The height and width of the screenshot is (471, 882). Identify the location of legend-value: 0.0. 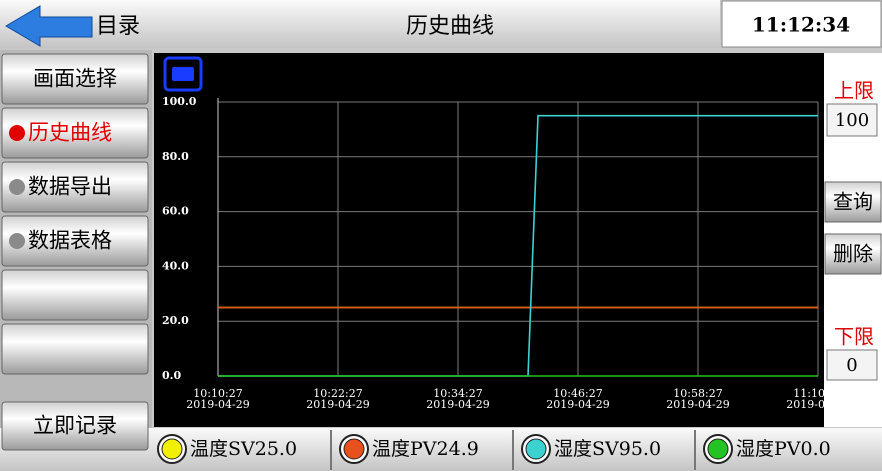
(816, 449).